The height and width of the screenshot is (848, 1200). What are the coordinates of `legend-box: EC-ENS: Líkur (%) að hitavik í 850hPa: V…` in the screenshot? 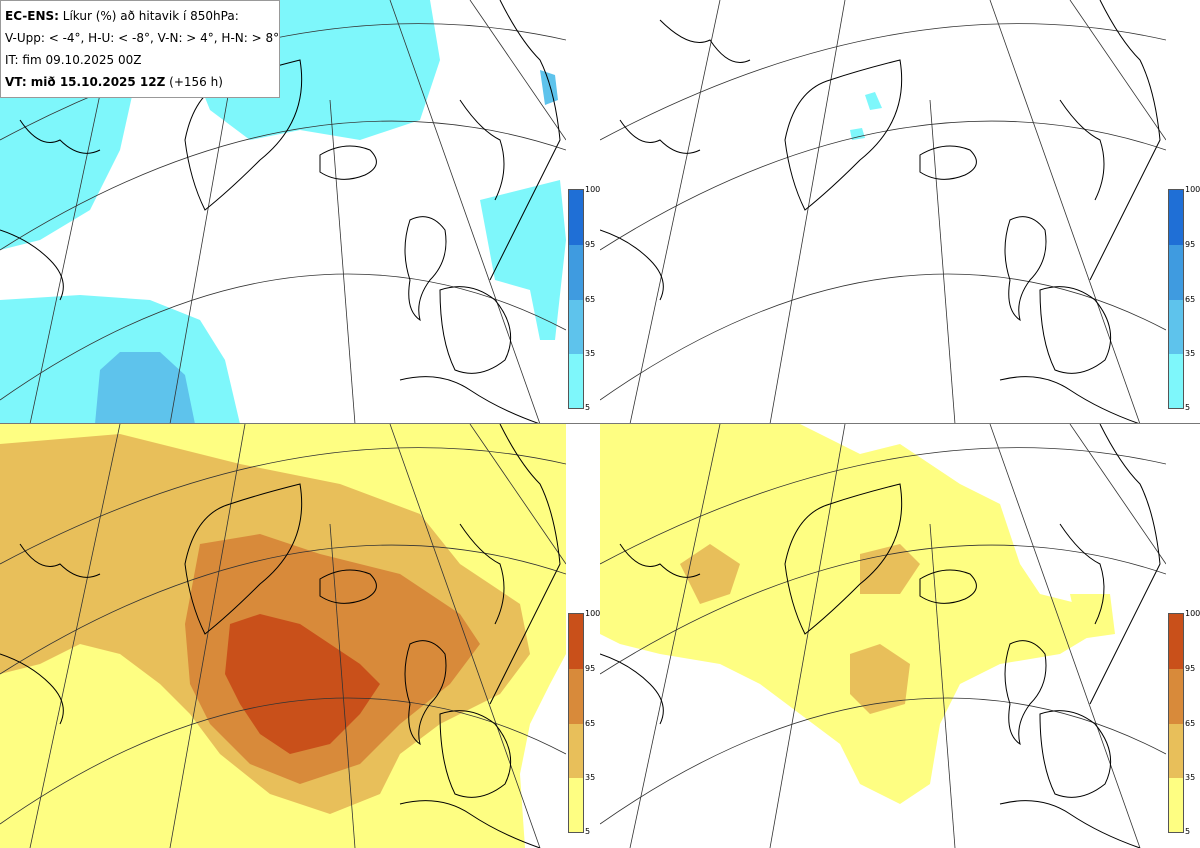 It's located at (140, 49).